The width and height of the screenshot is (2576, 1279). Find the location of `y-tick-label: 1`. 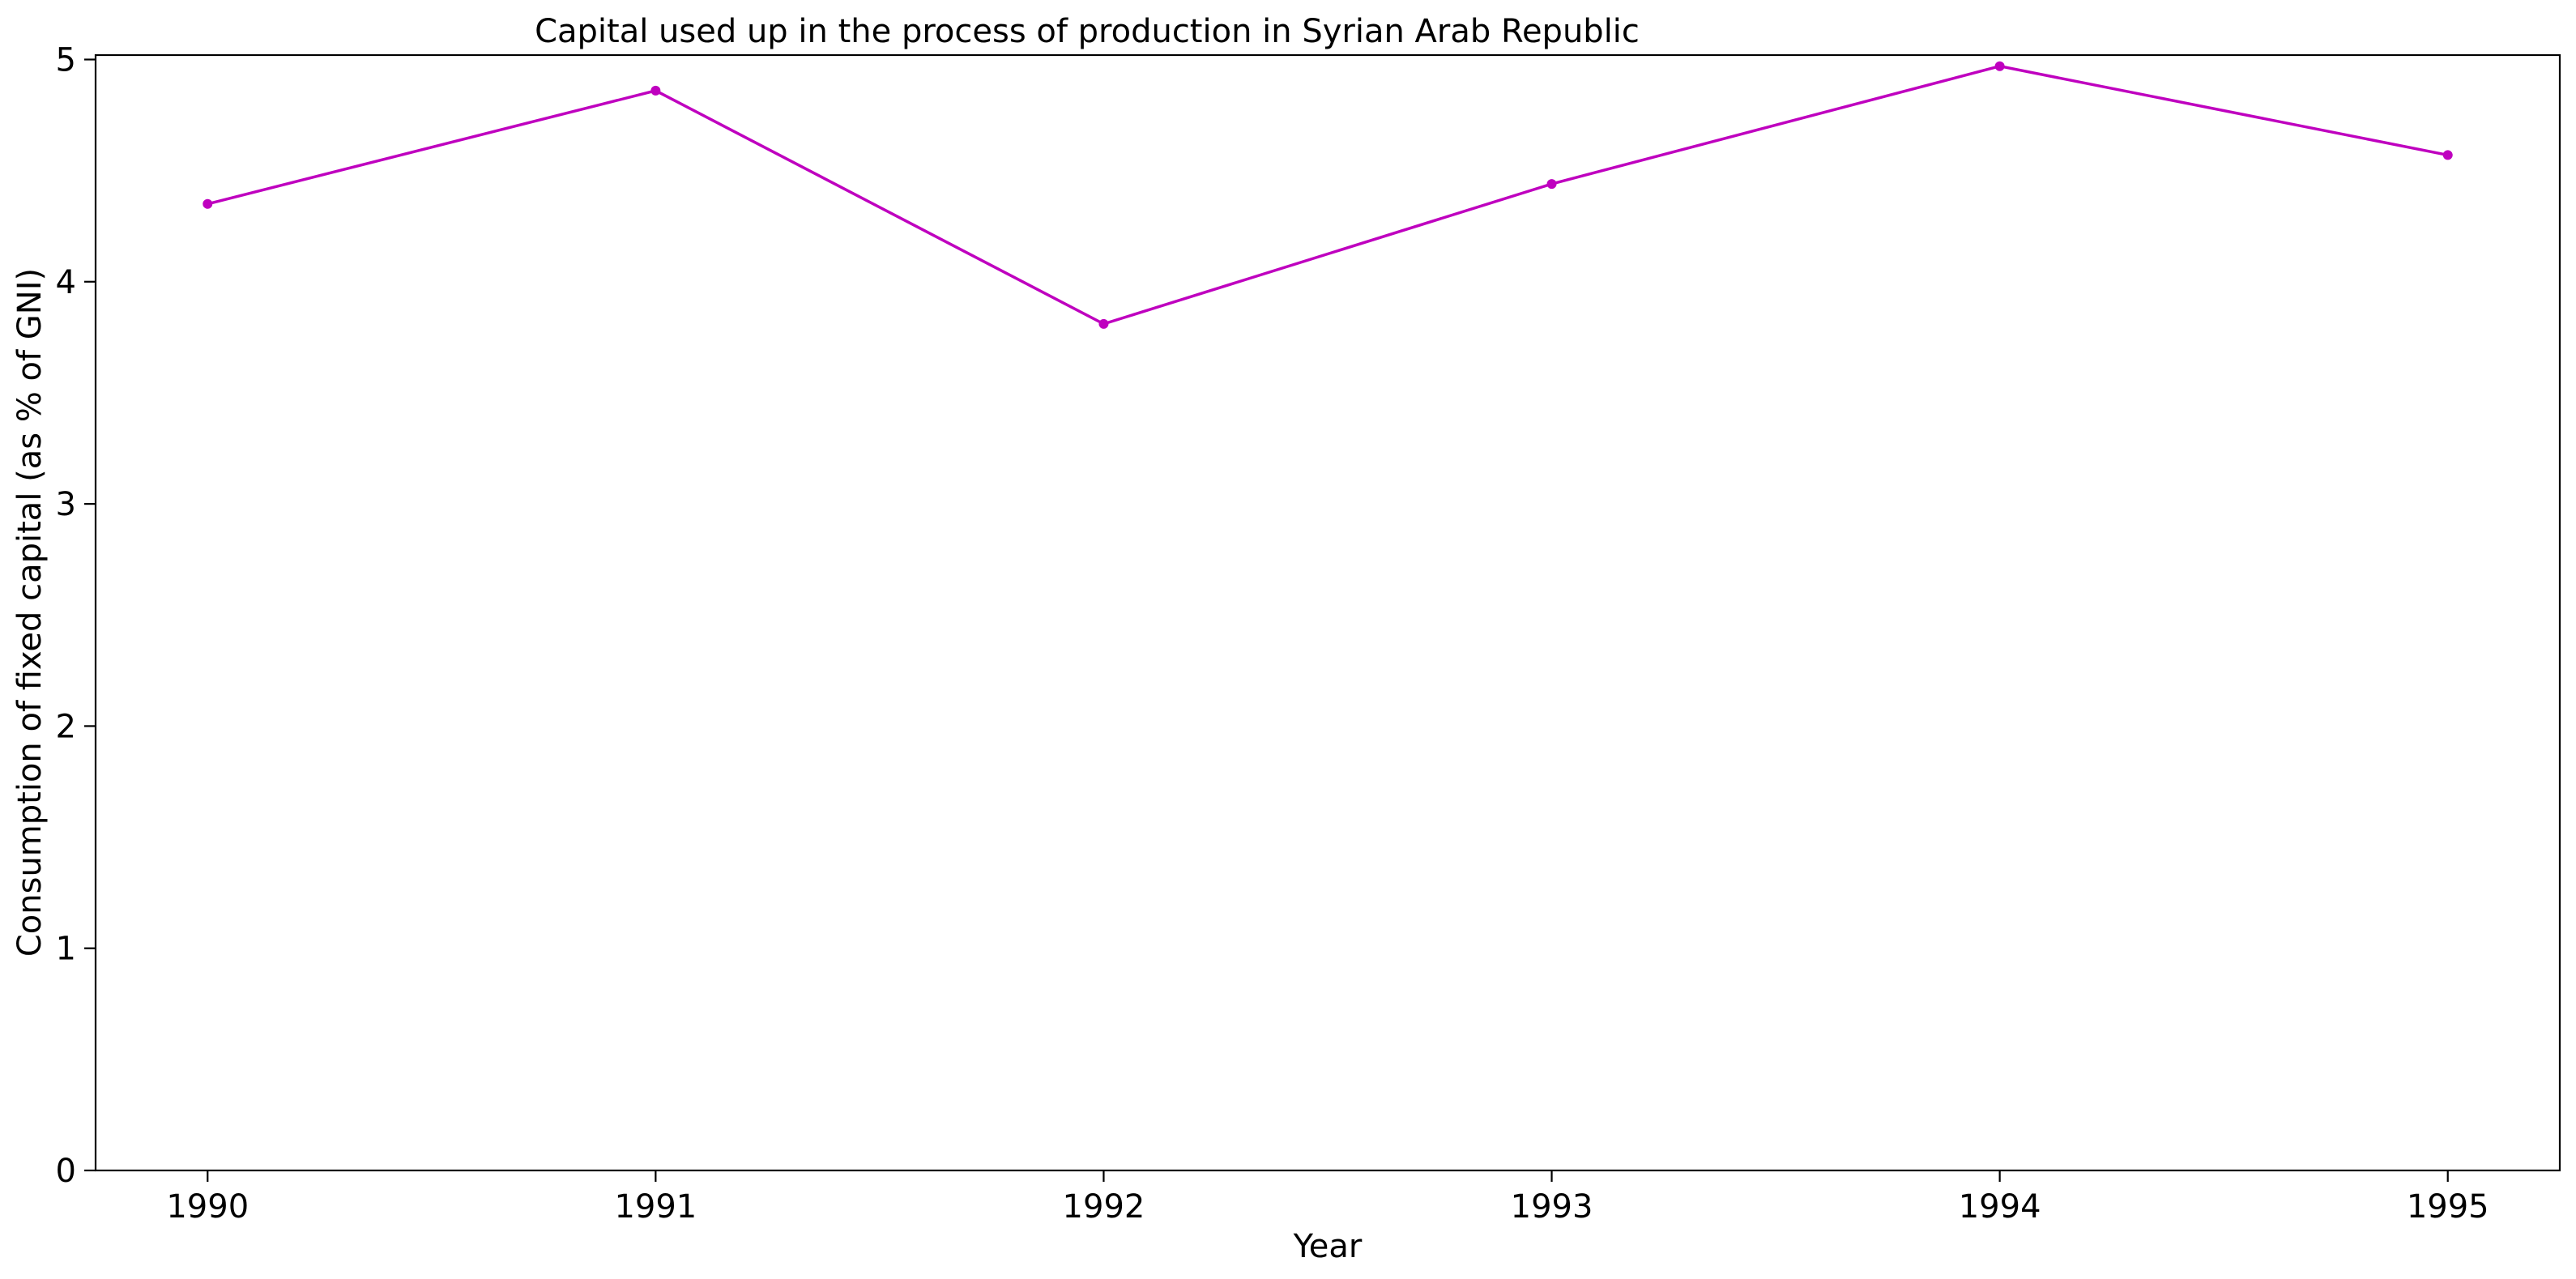

y-tick-label: 1 is located at coordinates (66, 949).